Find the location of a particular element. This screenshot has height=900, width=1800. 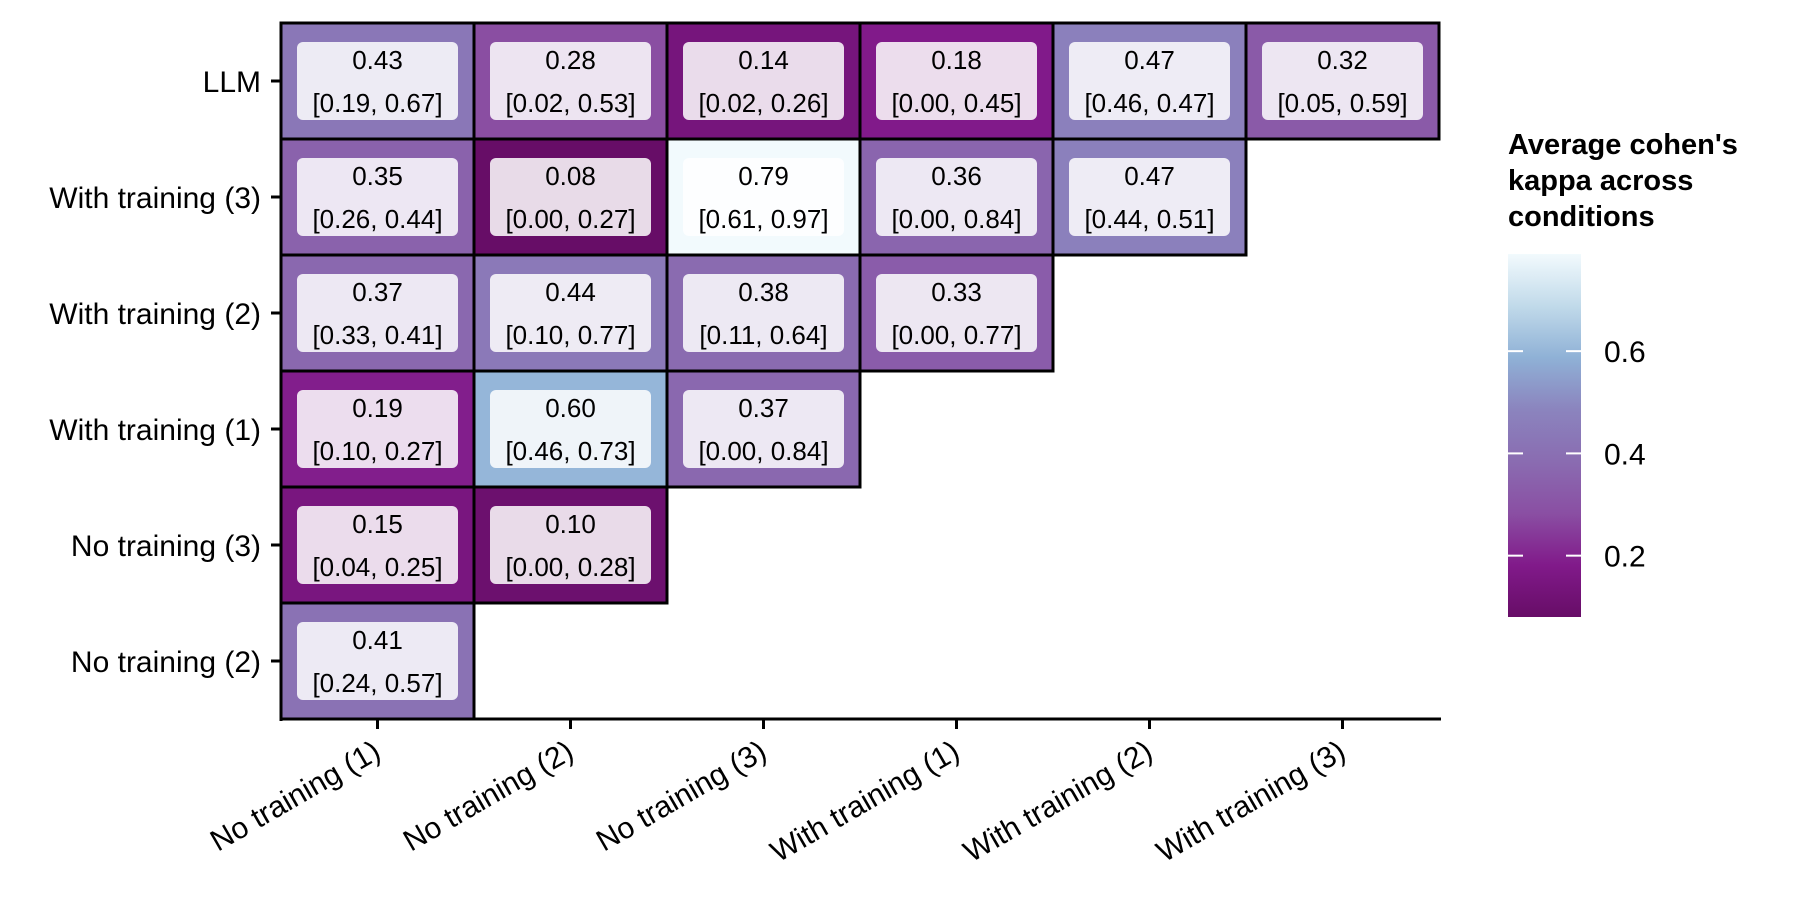

heatmap-cell-with-training-2-no-training-3: 0.38 [0.11, 0.64] is located at coordinates (763, 313).